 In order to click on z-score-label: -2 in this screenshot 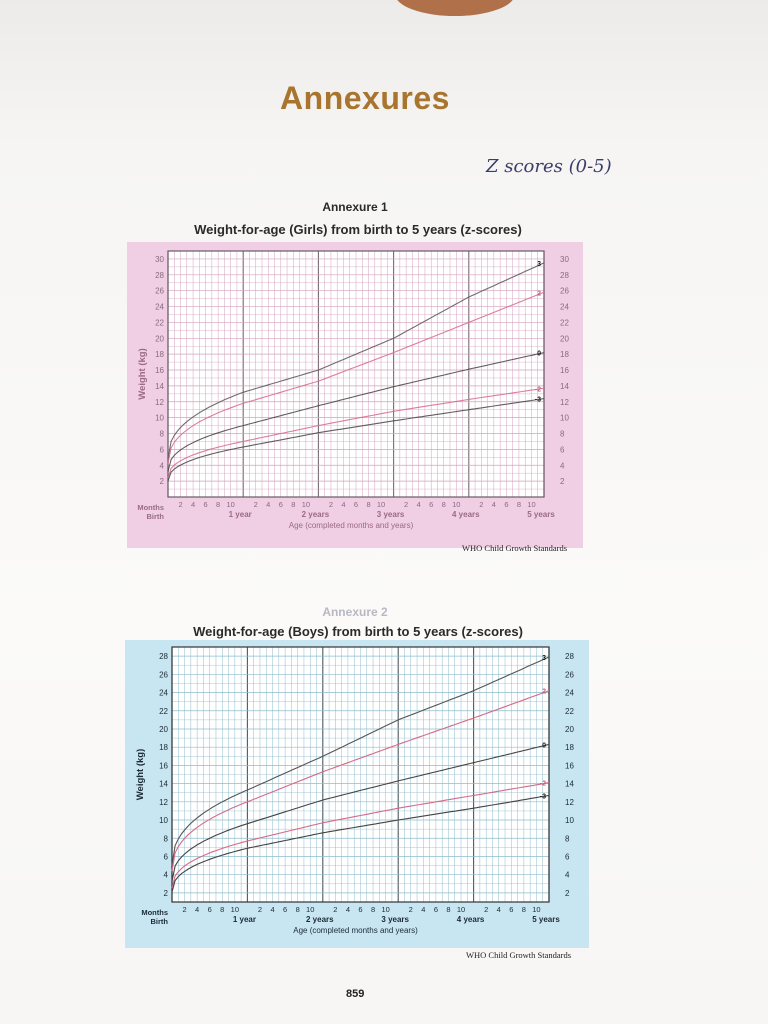, I will do `click(543, 784)`.